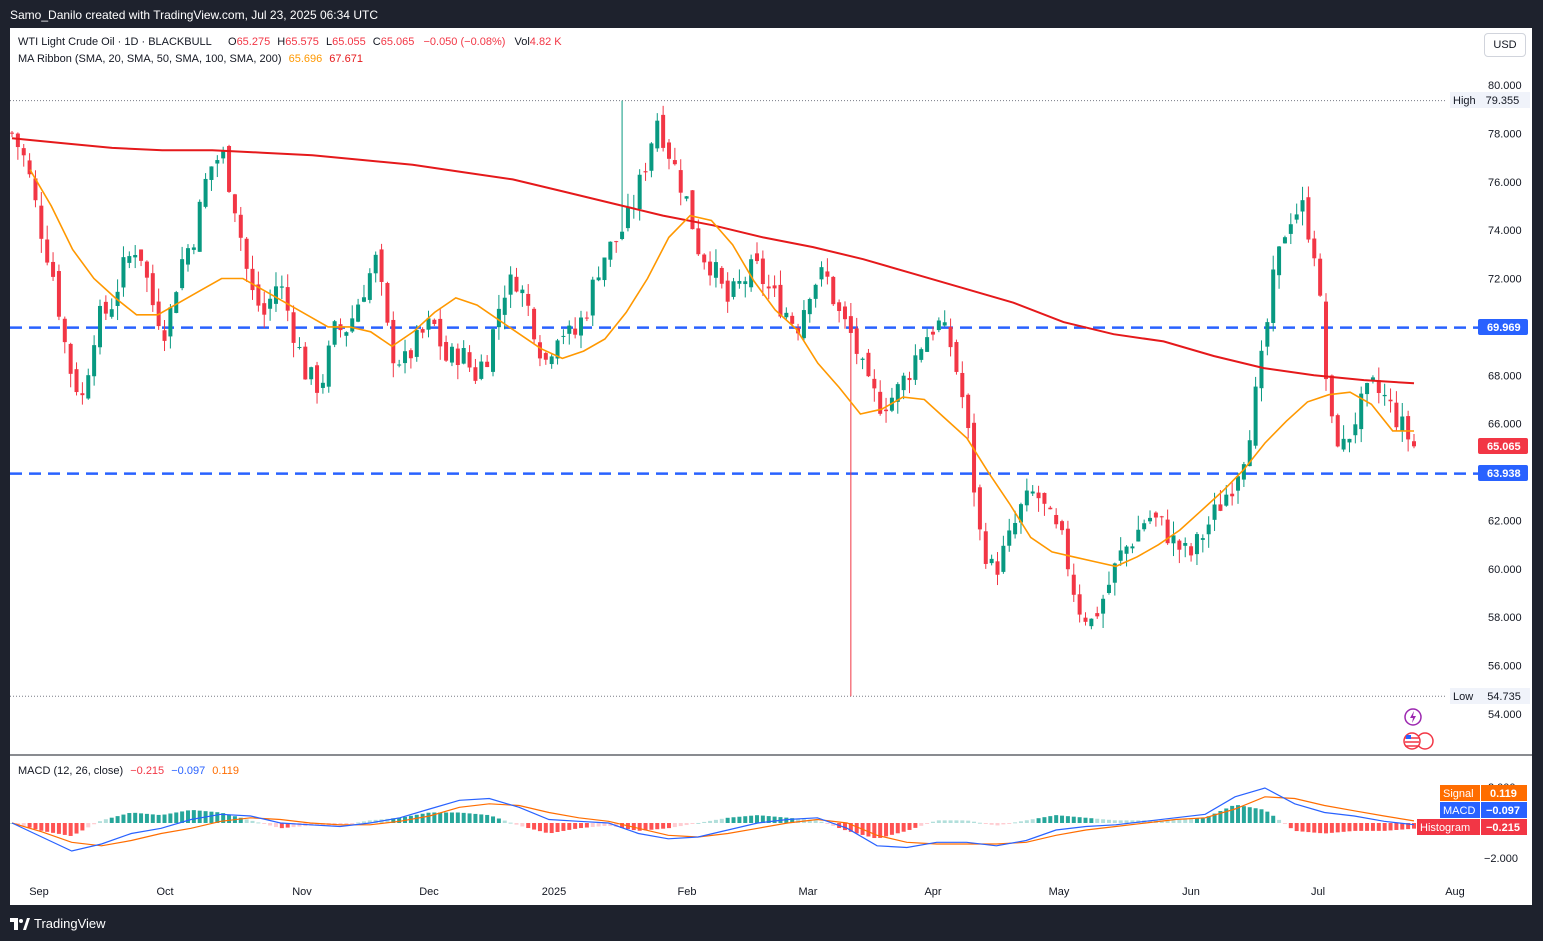  I want to click on currency-button: USD, so click(1505, 45).